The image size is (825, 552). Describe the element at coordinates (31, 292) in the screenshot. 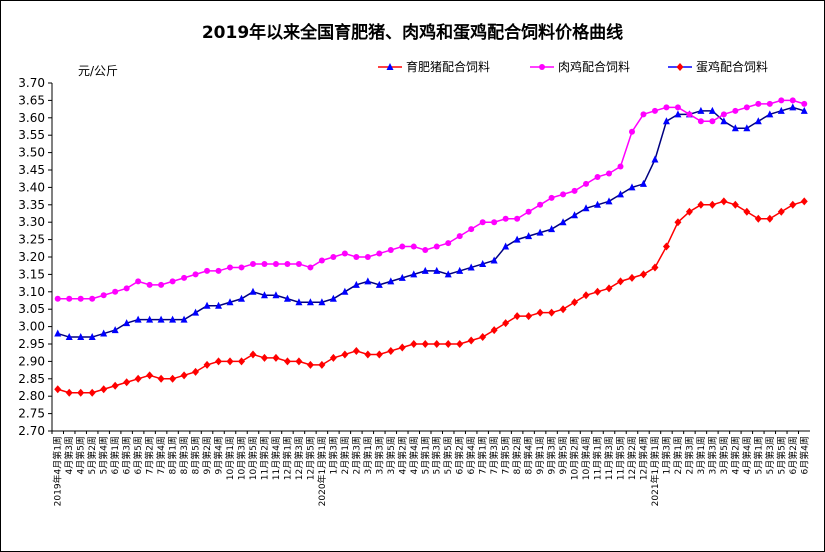

I see `y-tick-label: 3.10` at that location.